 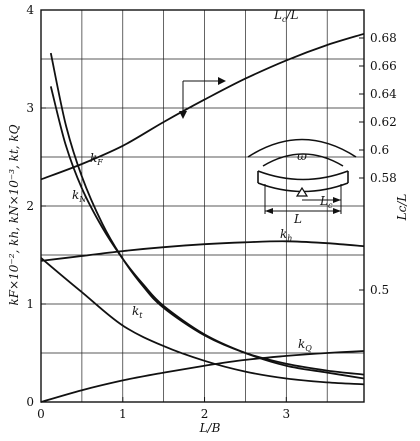 I want to click on series-label-sub: Q, so click(x=308, y=348).